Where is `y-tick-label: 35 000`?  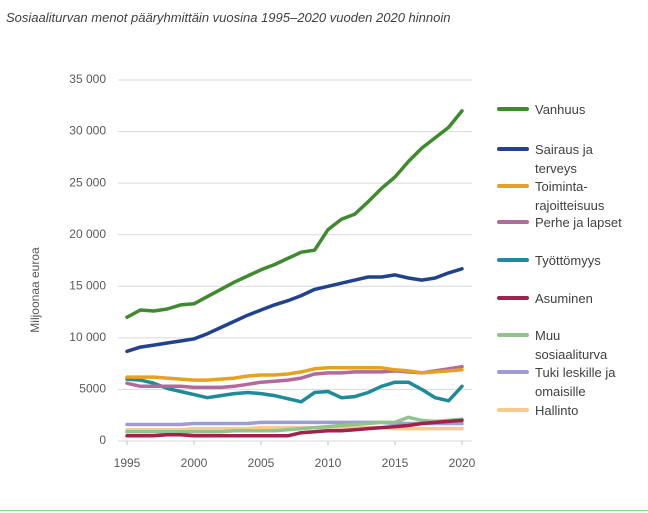
y-tick-label: 35 000 is located at coordinates (87, 79).